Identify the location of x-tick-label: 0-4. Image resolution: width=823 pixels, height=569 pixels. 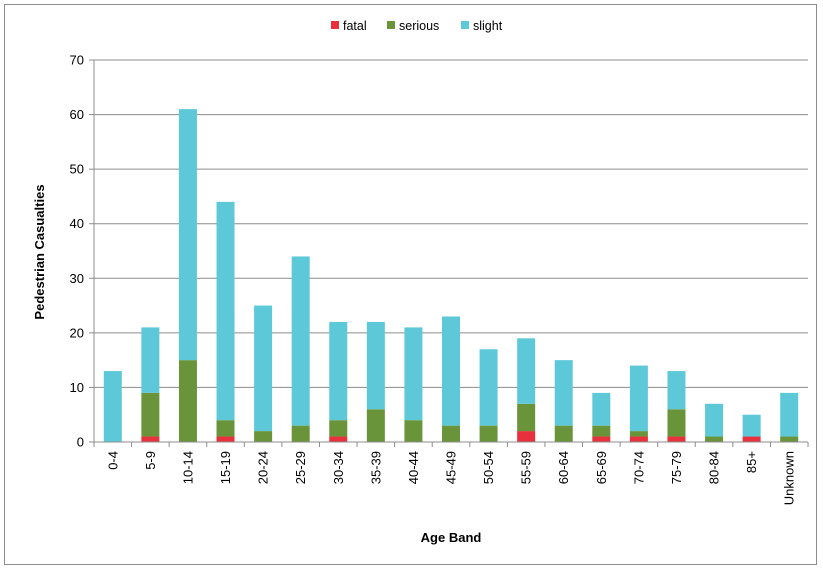
(112, 460).